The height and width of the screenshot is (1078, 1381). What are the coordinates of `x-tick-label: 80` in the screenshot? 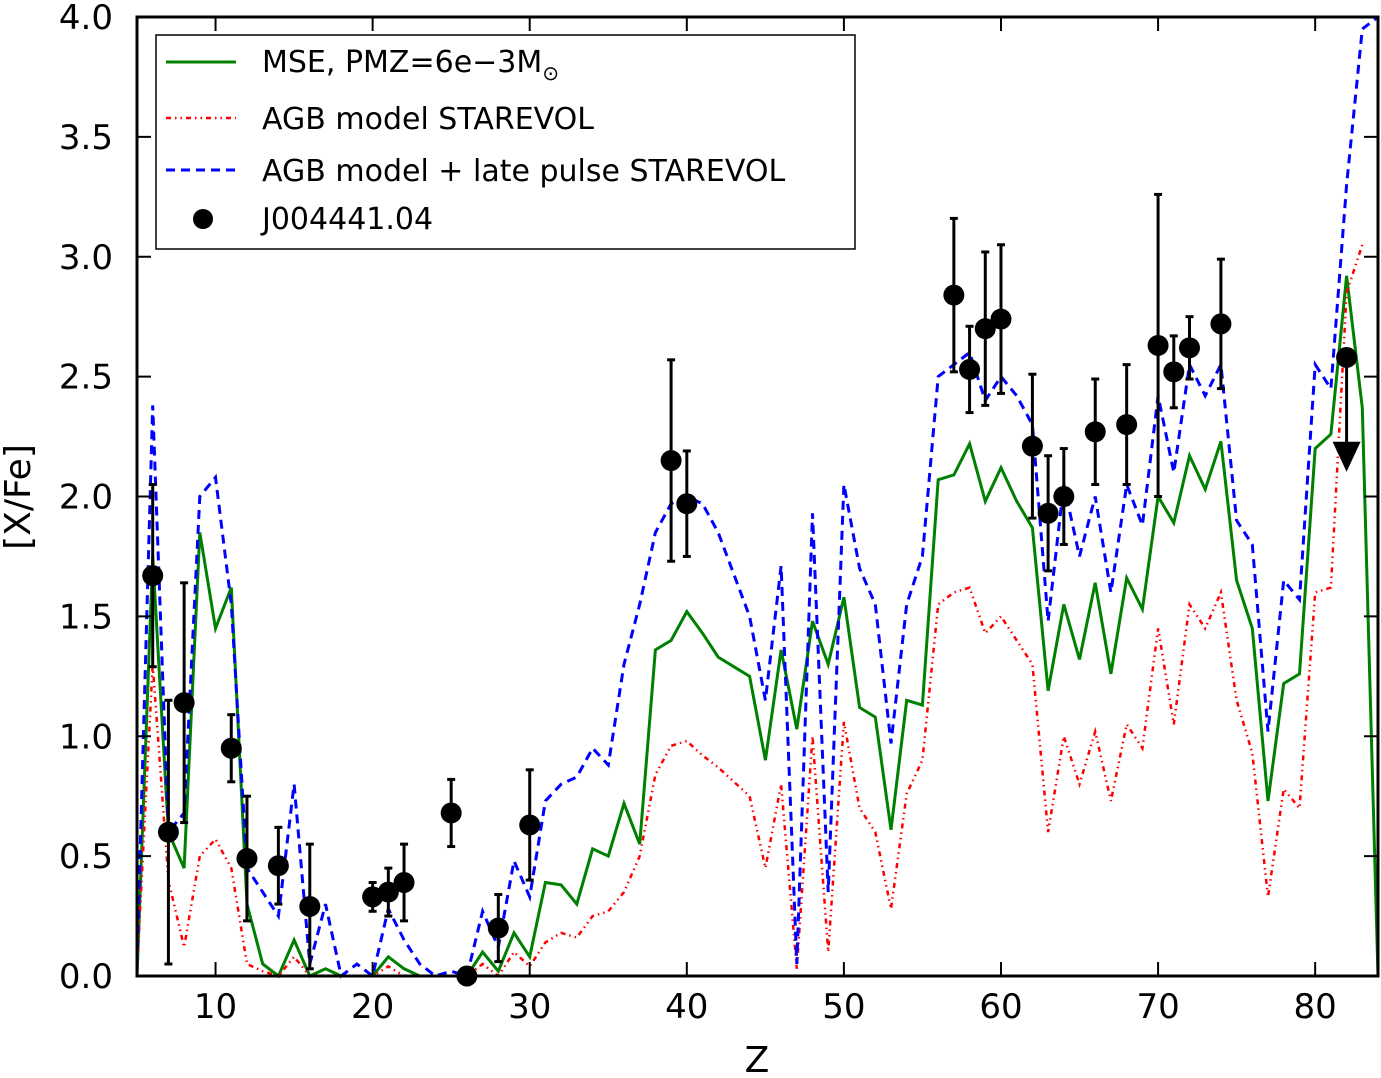 It's located at (1315, 1007).